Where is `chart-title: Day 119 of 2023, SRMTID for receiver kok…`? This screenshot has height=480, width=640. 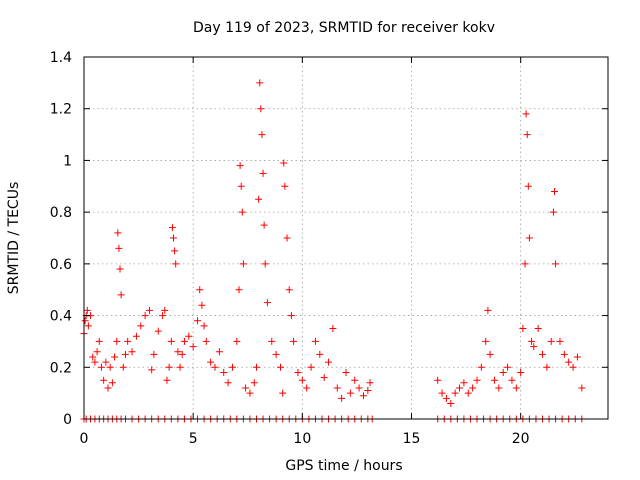
chart-title: Day 119 of 2023, SRMTID for receiver kok… is located at coordinates (344, 28).